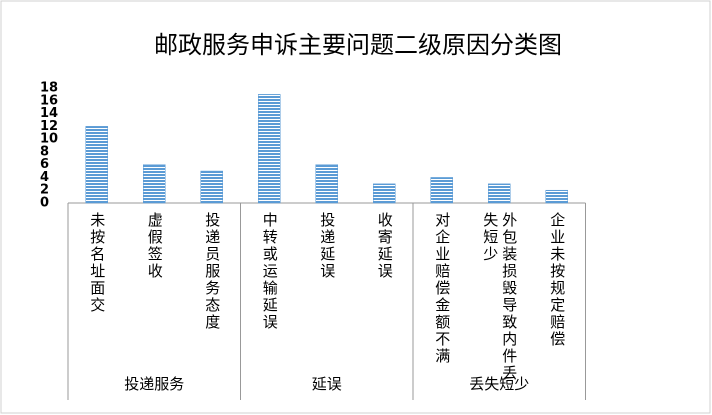 The height and width of the screenshot is (415, 712). What do you see at coordinates (212, 271) in the screenshot?
I see `x-tick-label: 投递员服务态度` at bounding box center [212, 271].